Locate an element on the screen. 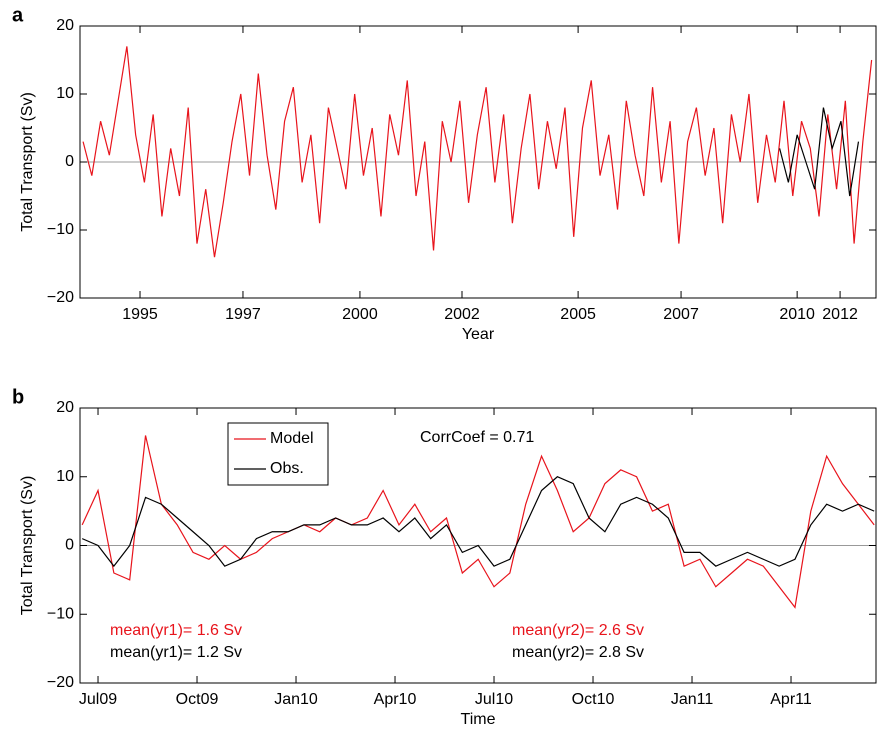 This screenshot has width=882, height=729. legend-label: Obs. is located at coordinates (287, 468).